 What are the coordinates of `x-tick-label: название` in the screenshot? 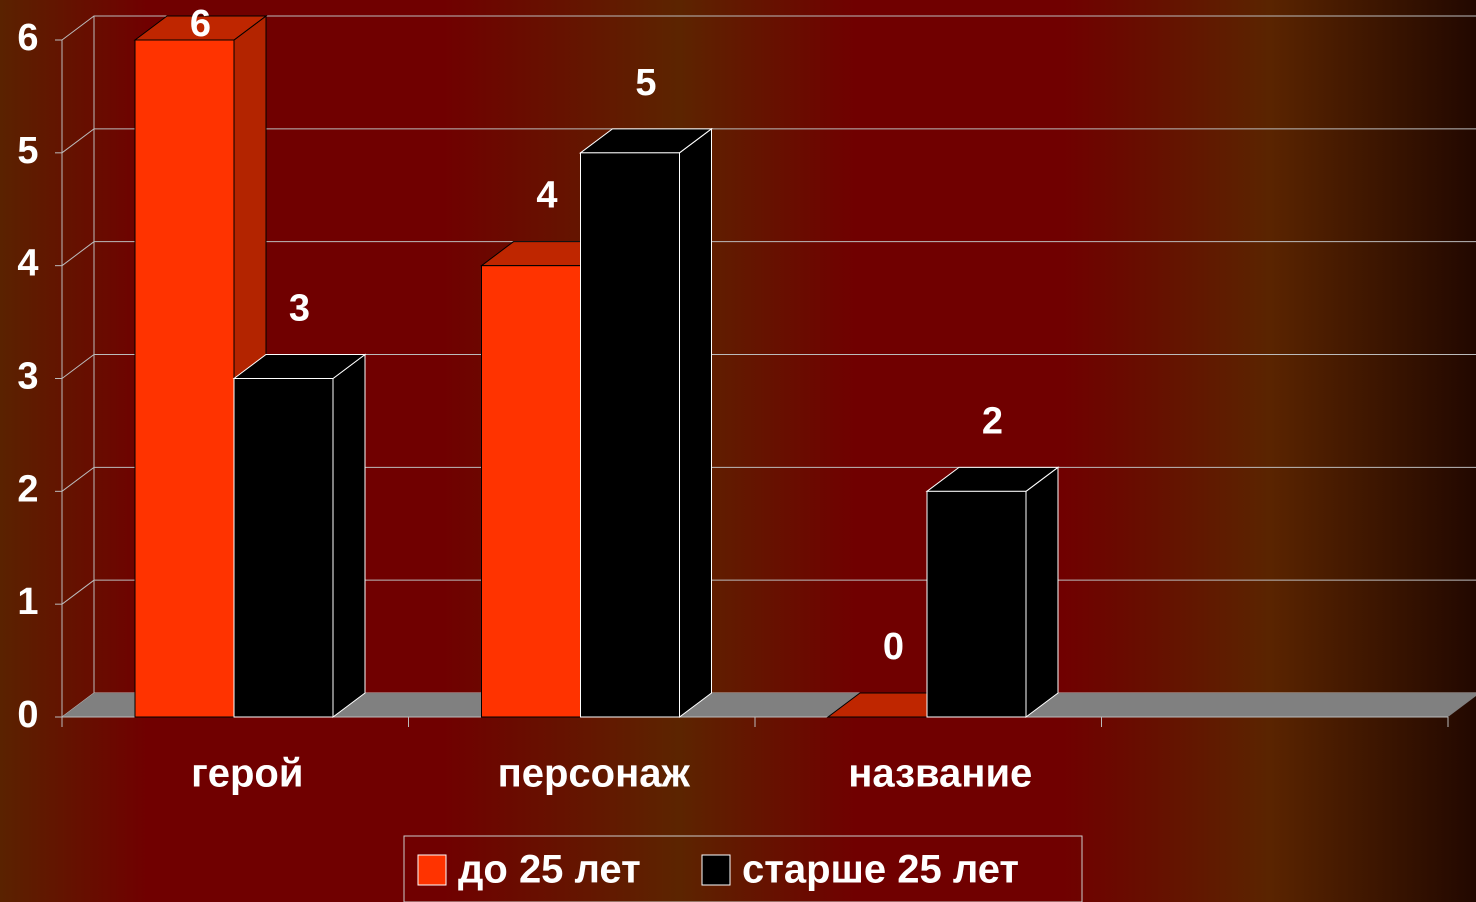 It's located at (940, 774).